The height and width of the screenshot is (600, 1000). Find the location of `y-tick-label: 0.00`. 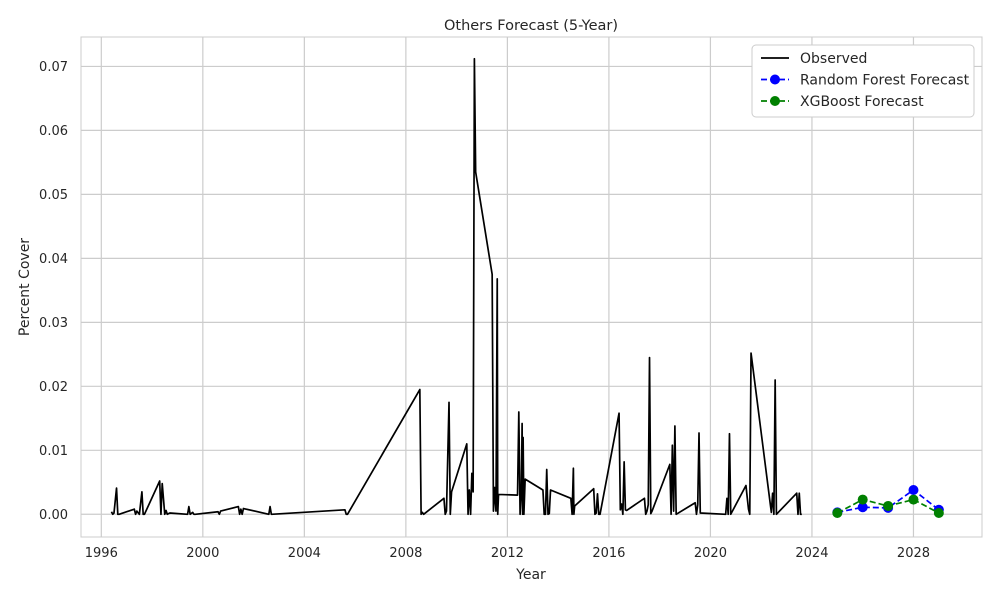

y-tick-label: 0.00 is located at coordinates (53, 515).